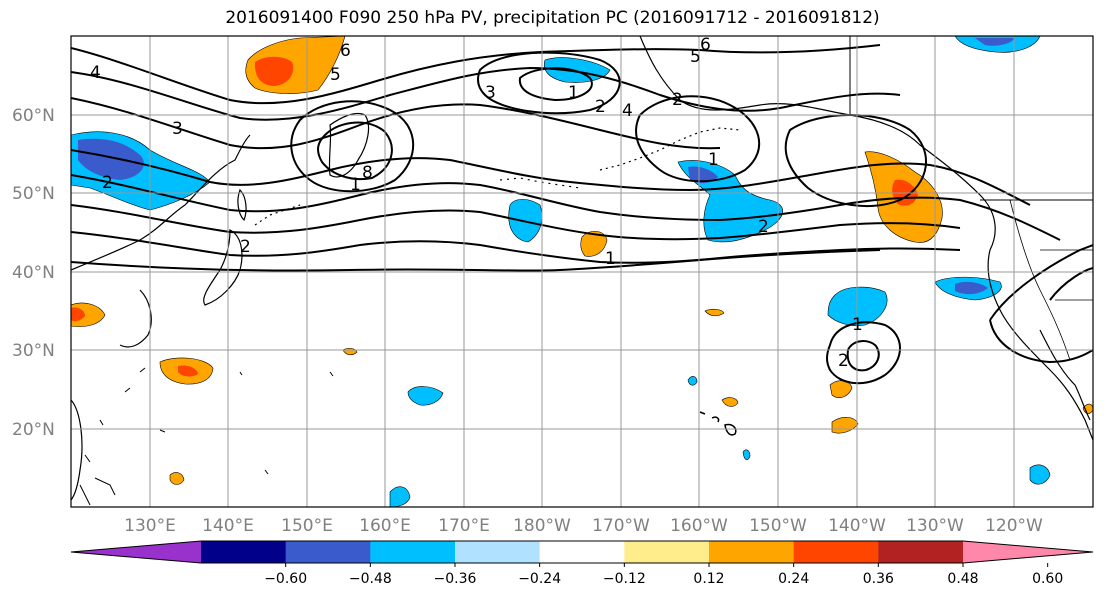 The height and width of the screenshot is (601, 1105). I want to click on lat-label: 40°N, so click(33, 273).